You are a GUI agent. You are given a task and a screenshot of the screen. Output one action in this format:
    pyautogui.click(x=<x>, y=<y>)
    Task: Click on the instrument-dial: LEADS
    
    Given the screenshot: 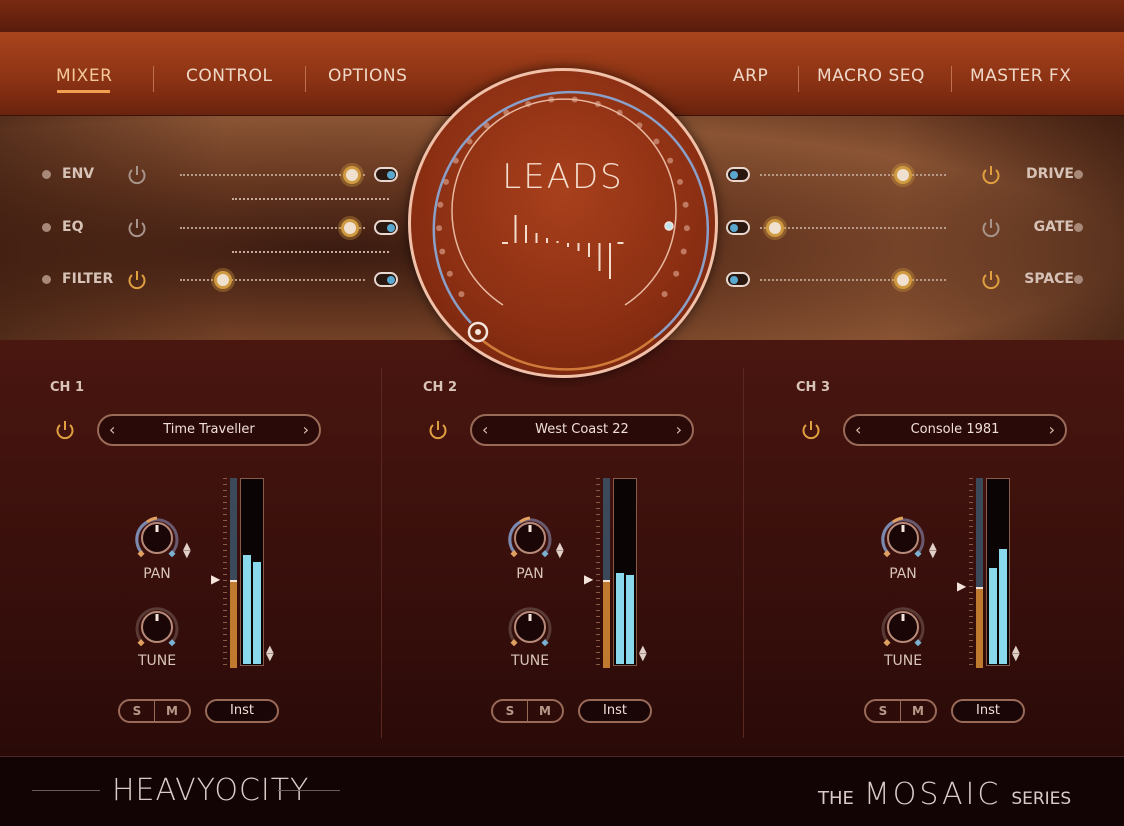 What is the action you would take?
    pyautogui.click(x=563, y=223)
    